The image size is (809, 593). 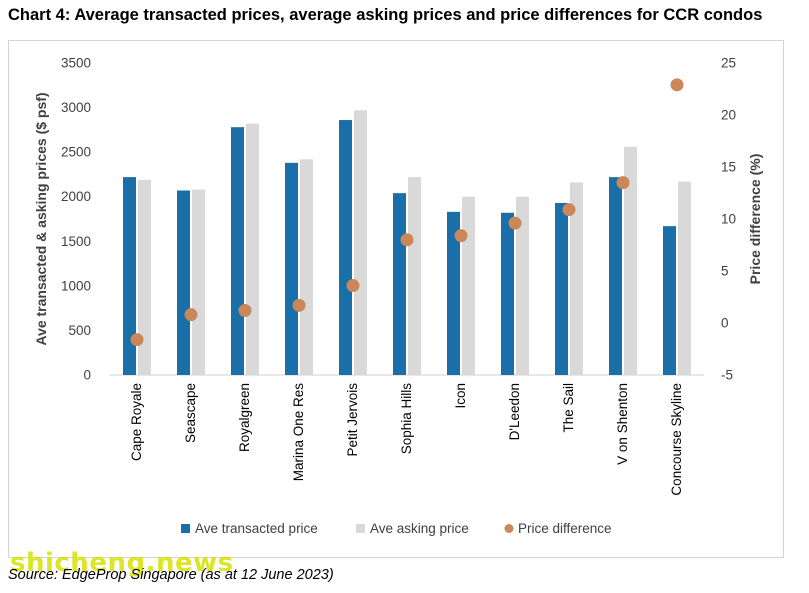 What do you see at coordinates (136, 422) in the screenshot?
I see `category-label: Cape Royale` at bounding box center [136, 422].